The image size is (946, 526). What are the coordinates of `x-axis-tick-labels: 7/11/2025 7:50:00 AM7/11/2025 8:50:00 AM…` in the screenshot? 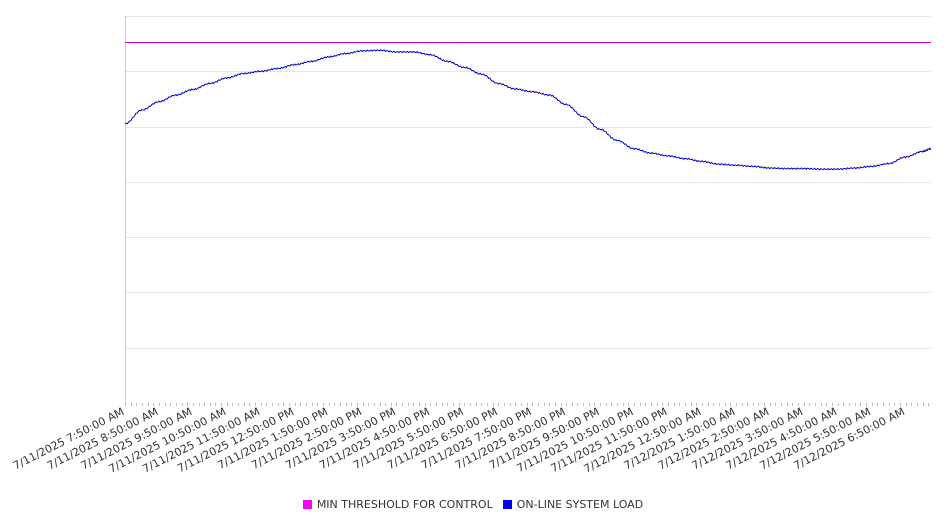 It's located at (459, 440).